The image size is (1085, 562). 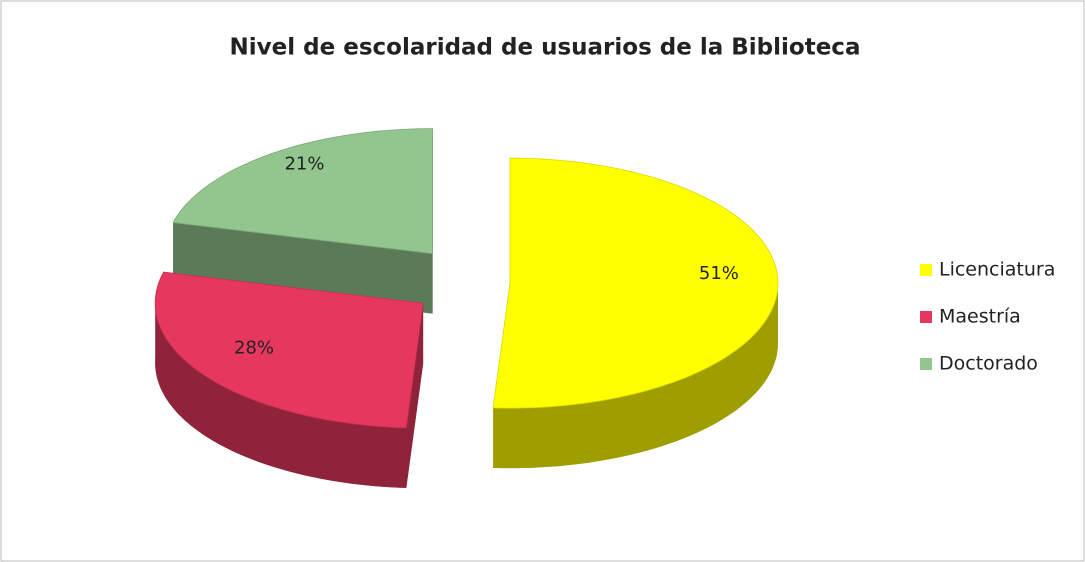 I want to click on legend-label: Licenciatura, so click(x=997, y=270).